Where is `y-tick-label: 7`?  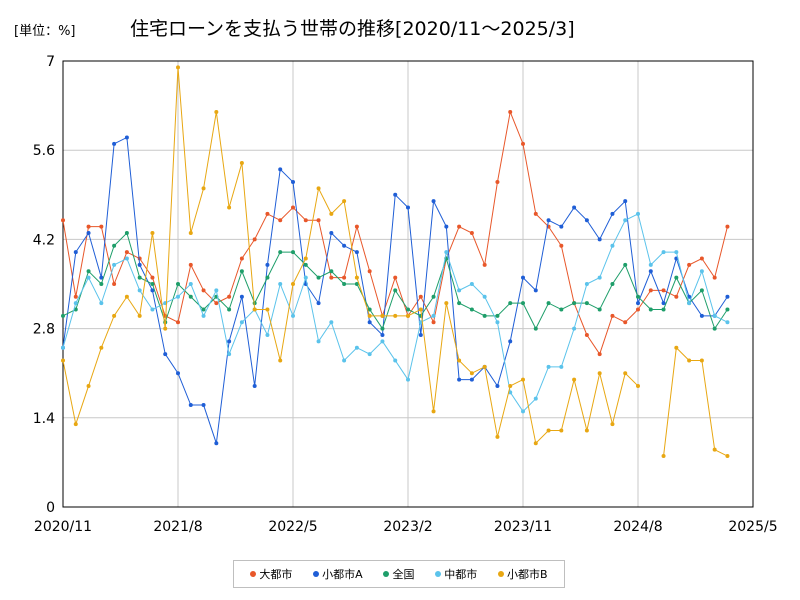
y-tick-label: 7 is located at coordinates (50, 62).